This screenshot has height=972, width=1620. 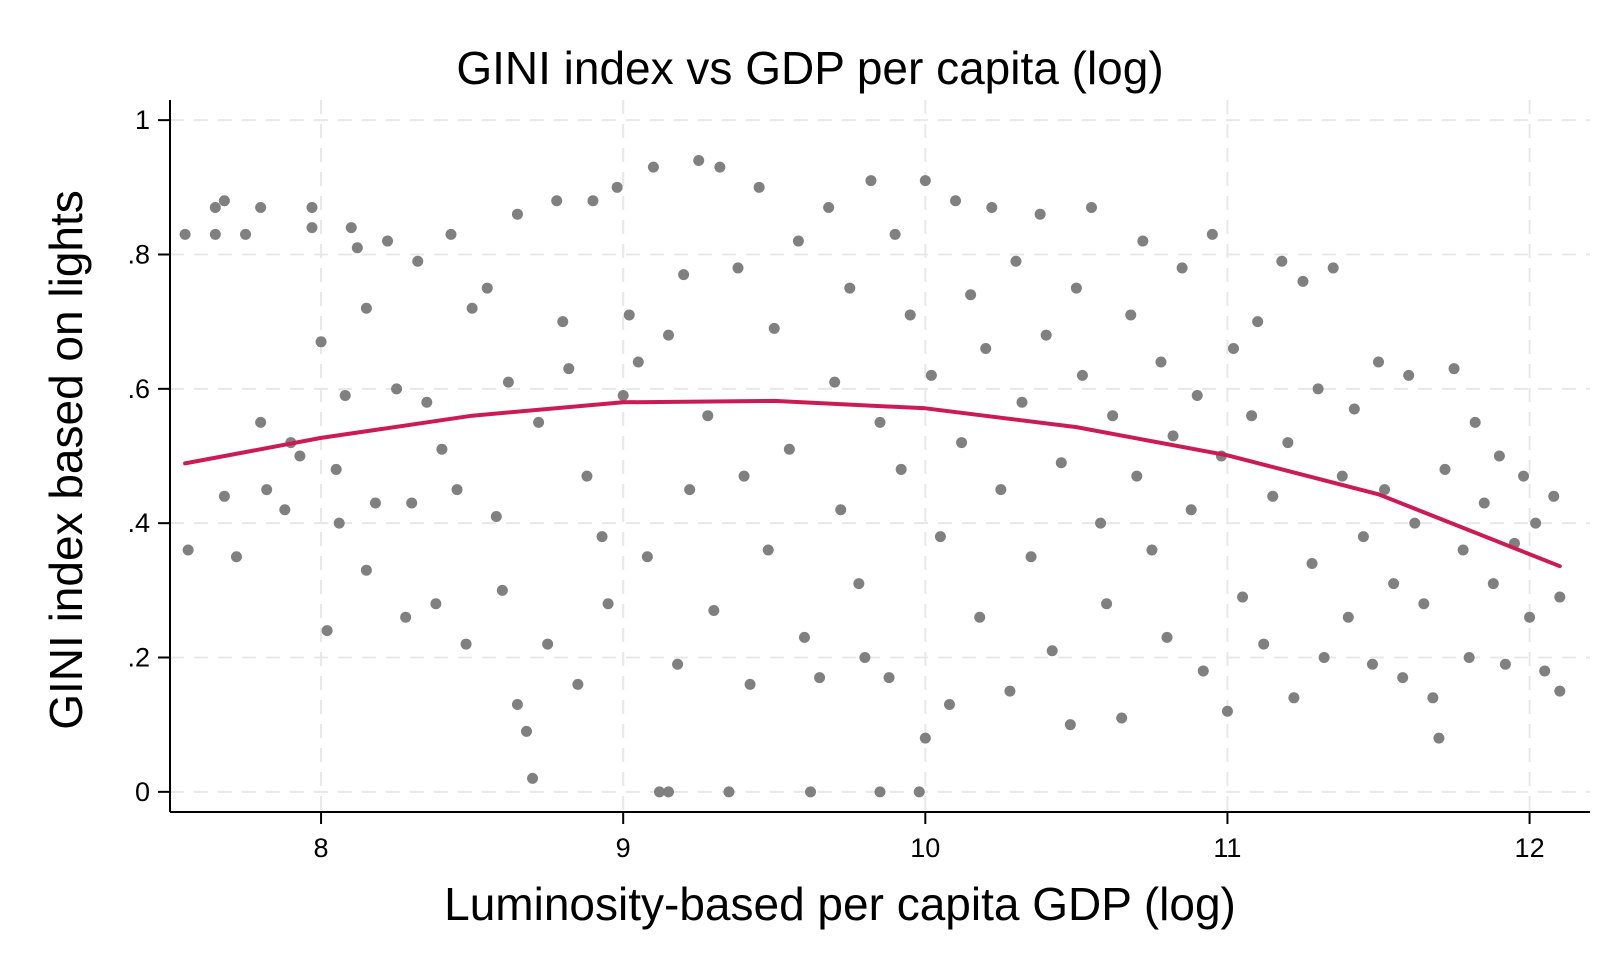 I want to click on y-axis-label: GINI index based on lights, so click(x=66, y=460).